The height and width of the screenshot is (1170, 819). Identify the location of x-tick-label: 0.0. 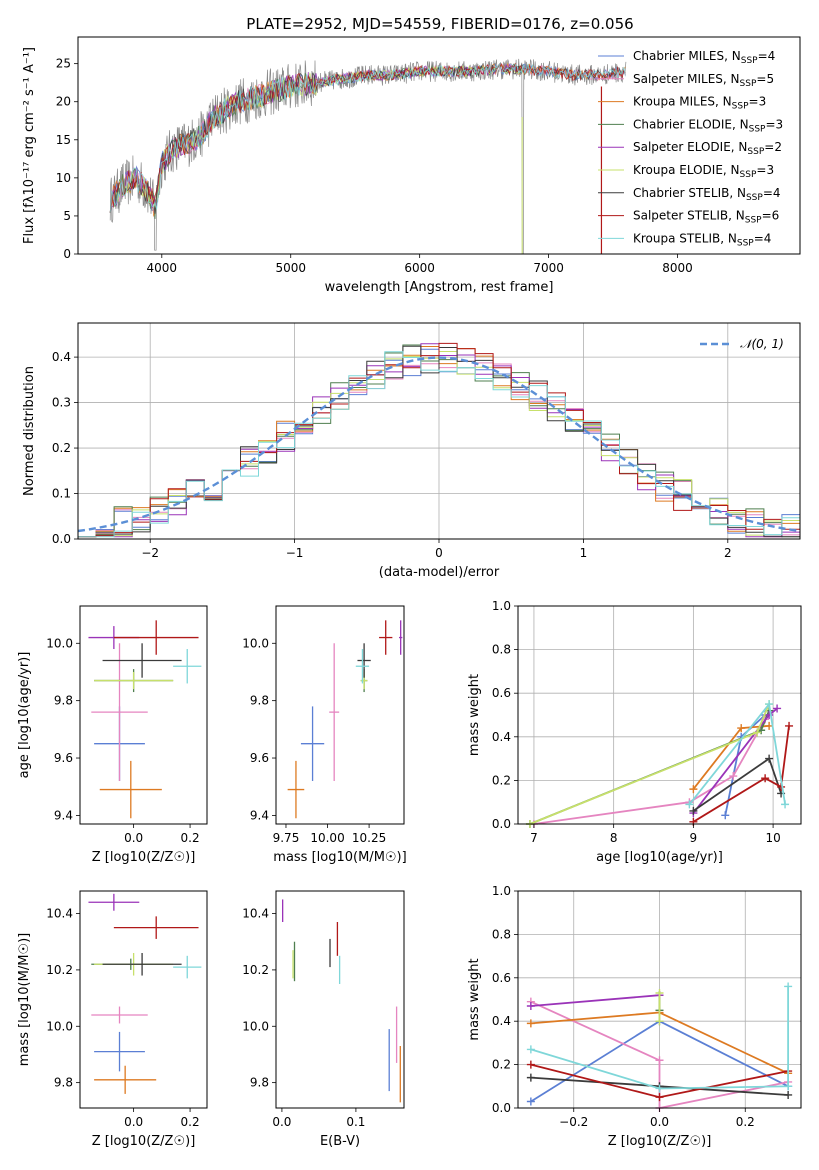
(659, 1122).